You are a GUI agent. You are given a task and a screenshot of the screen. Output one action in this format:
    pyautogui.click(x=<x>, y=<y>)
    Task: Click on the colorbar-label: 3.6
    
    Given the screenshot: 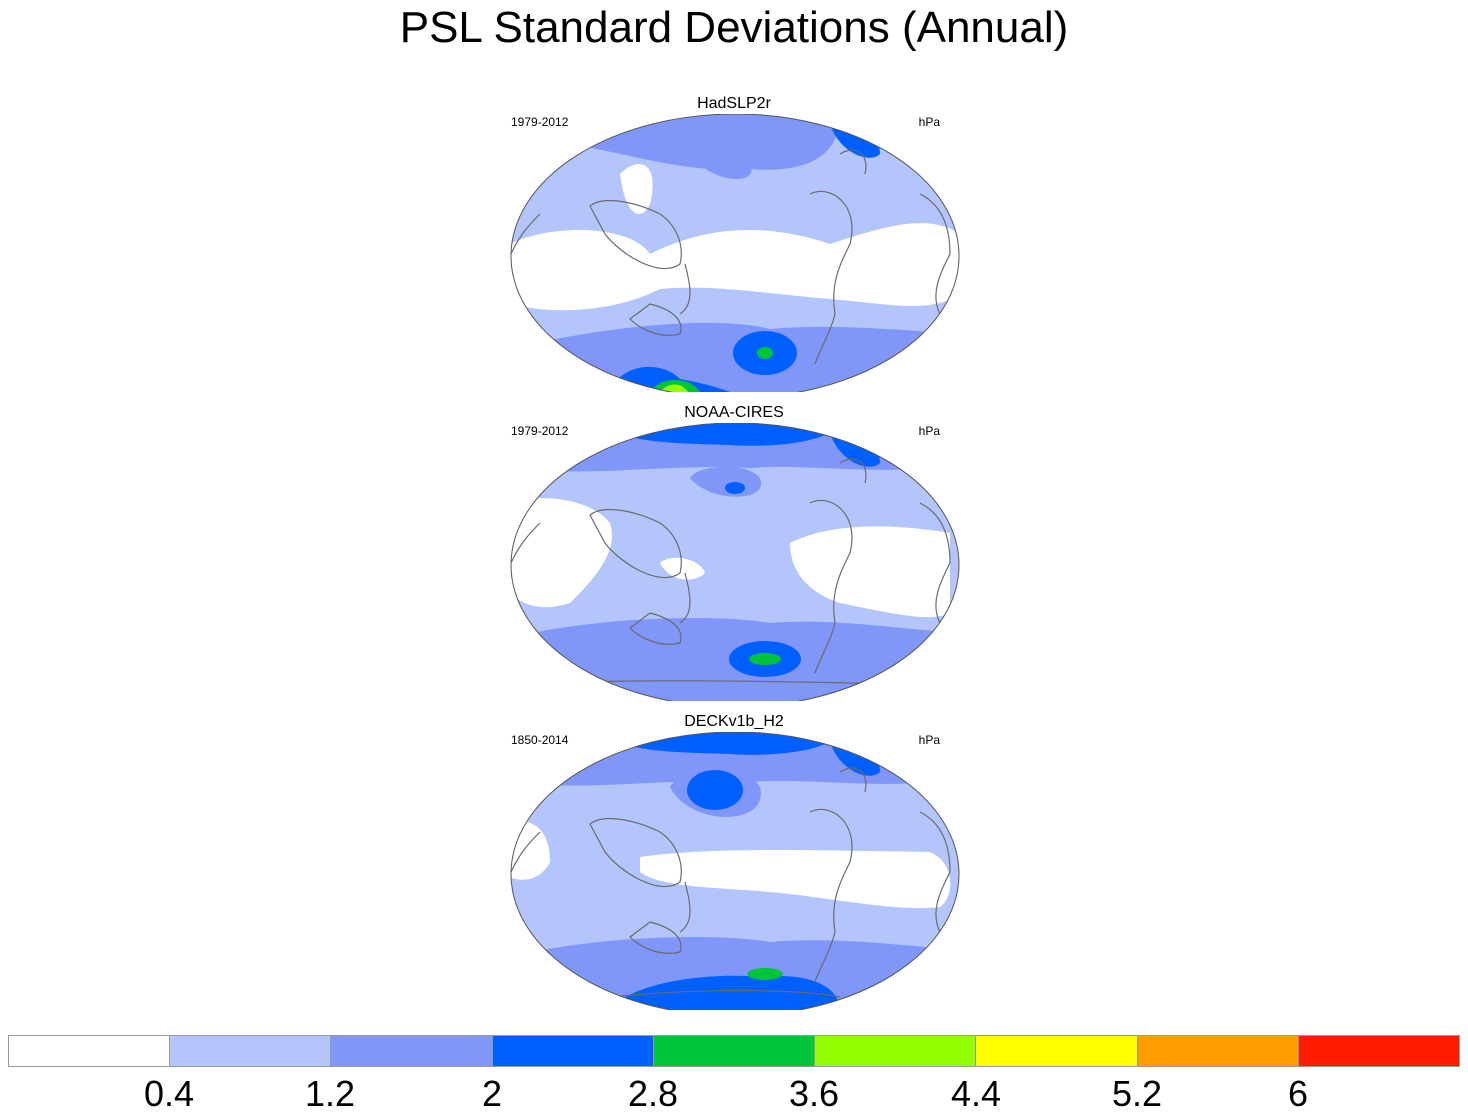 What is the action you would take?
    pyautogui.click(x=814, y=1093)
    